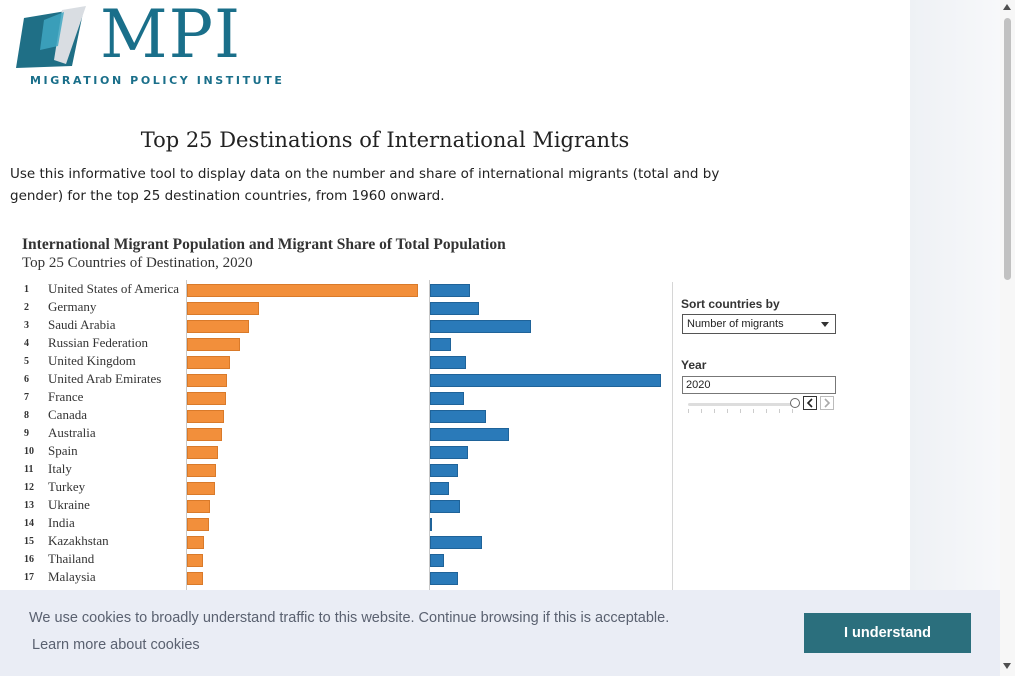 Image resolution: width=1015 pixels, height=676 pixels. Describe the element at coordinates (694, 365) in the screenshot. I see `year-label: Year` at that location.